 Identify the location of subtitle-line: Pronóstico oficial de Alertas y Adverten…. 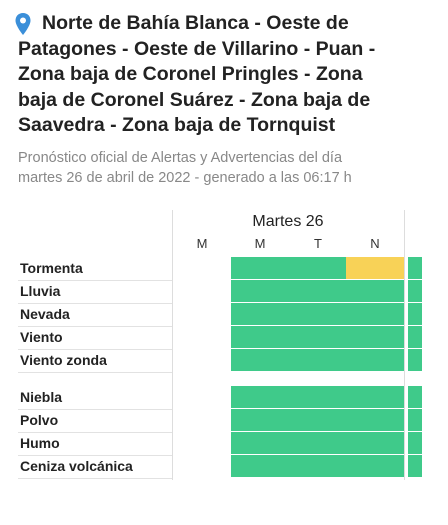
(180, 158).